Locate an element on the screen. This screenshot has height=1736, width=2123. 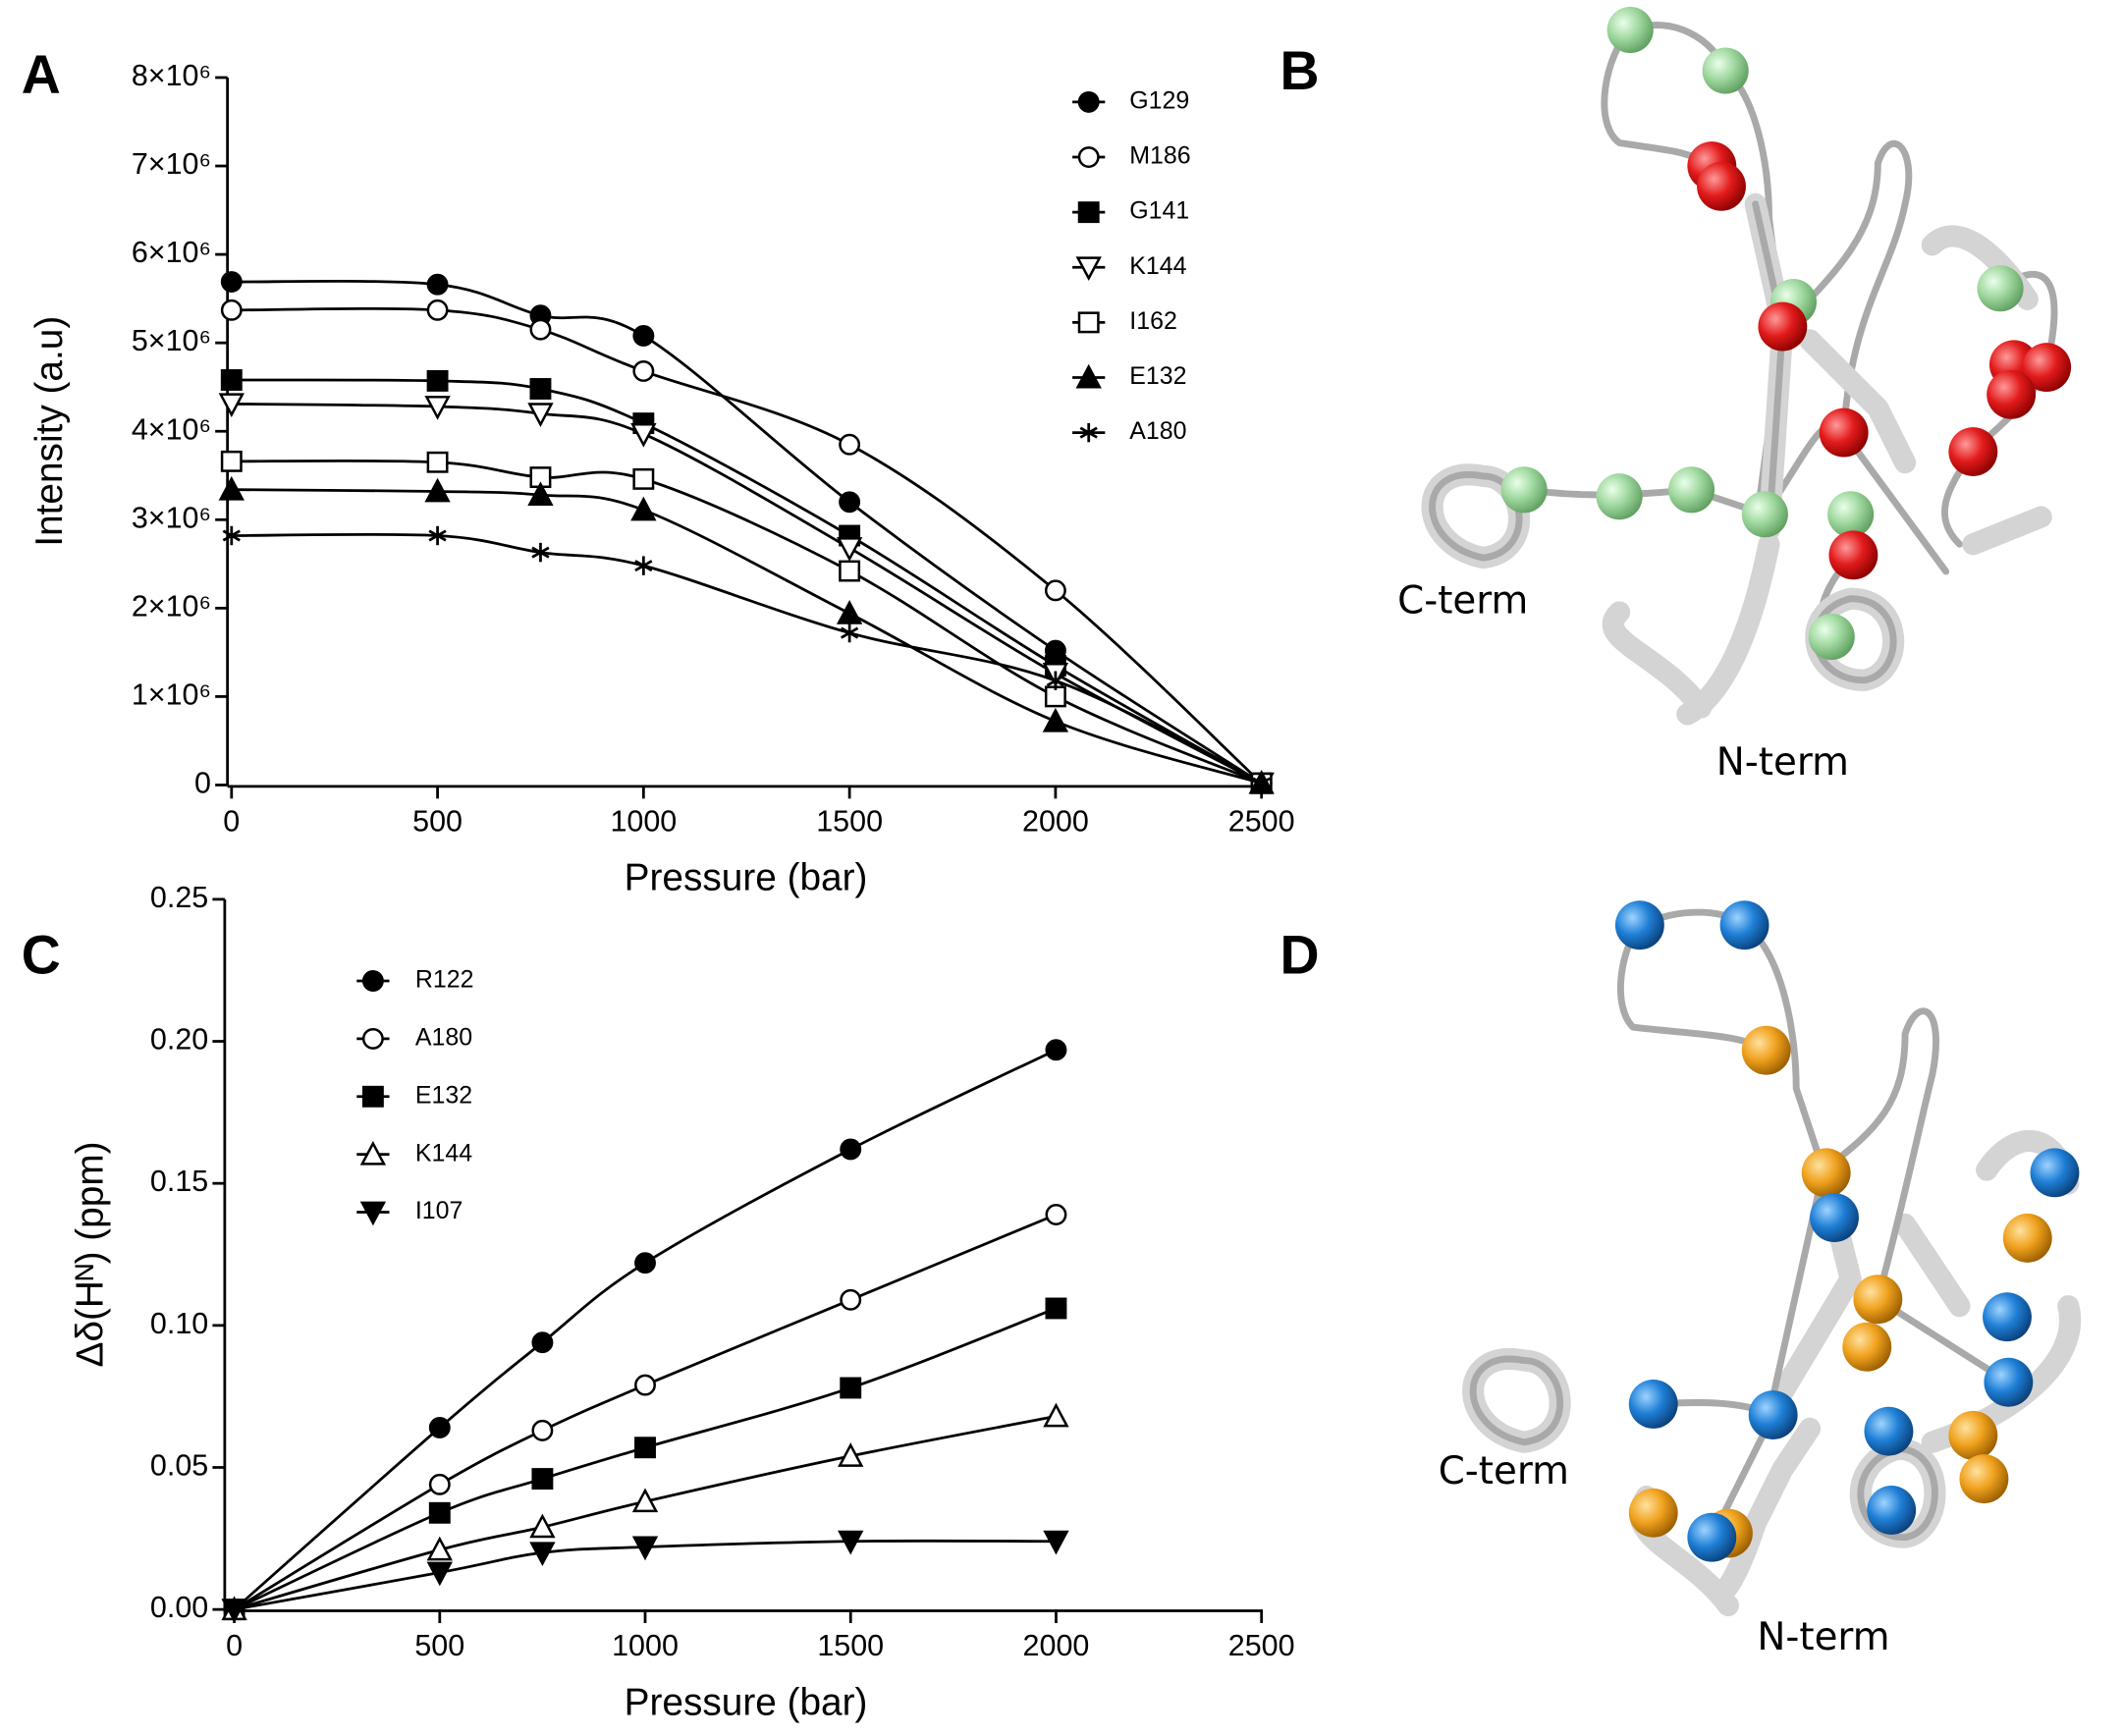
y-tick-label: 0.10 is located at coordinates (179, 1323).